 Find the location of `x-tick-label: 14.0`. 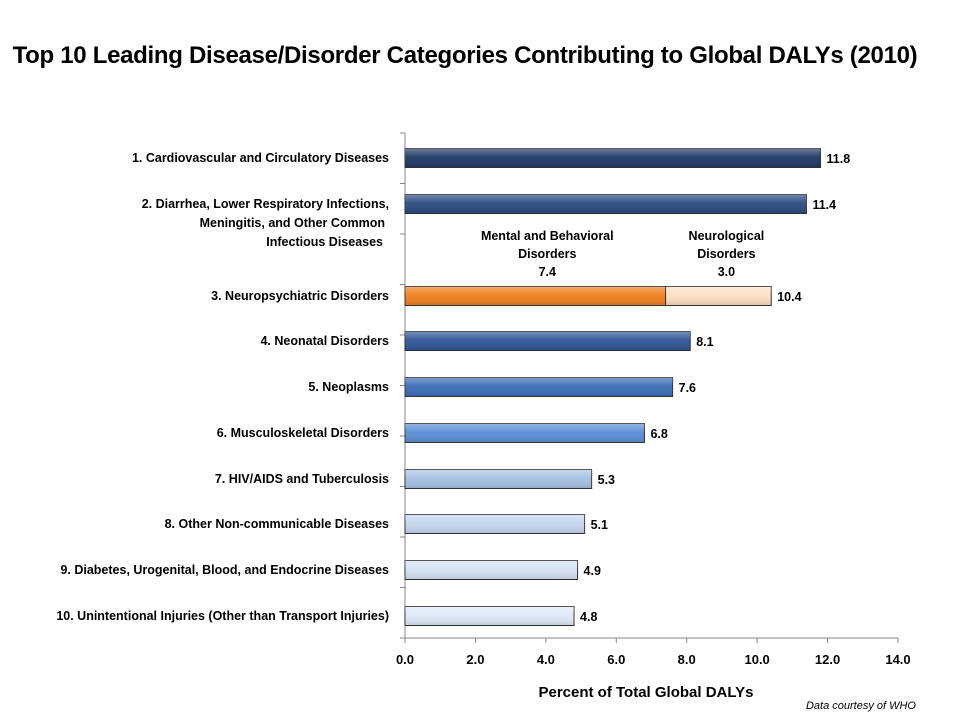

x-tick-label: 14.0 is located at coordinates (897, 659).